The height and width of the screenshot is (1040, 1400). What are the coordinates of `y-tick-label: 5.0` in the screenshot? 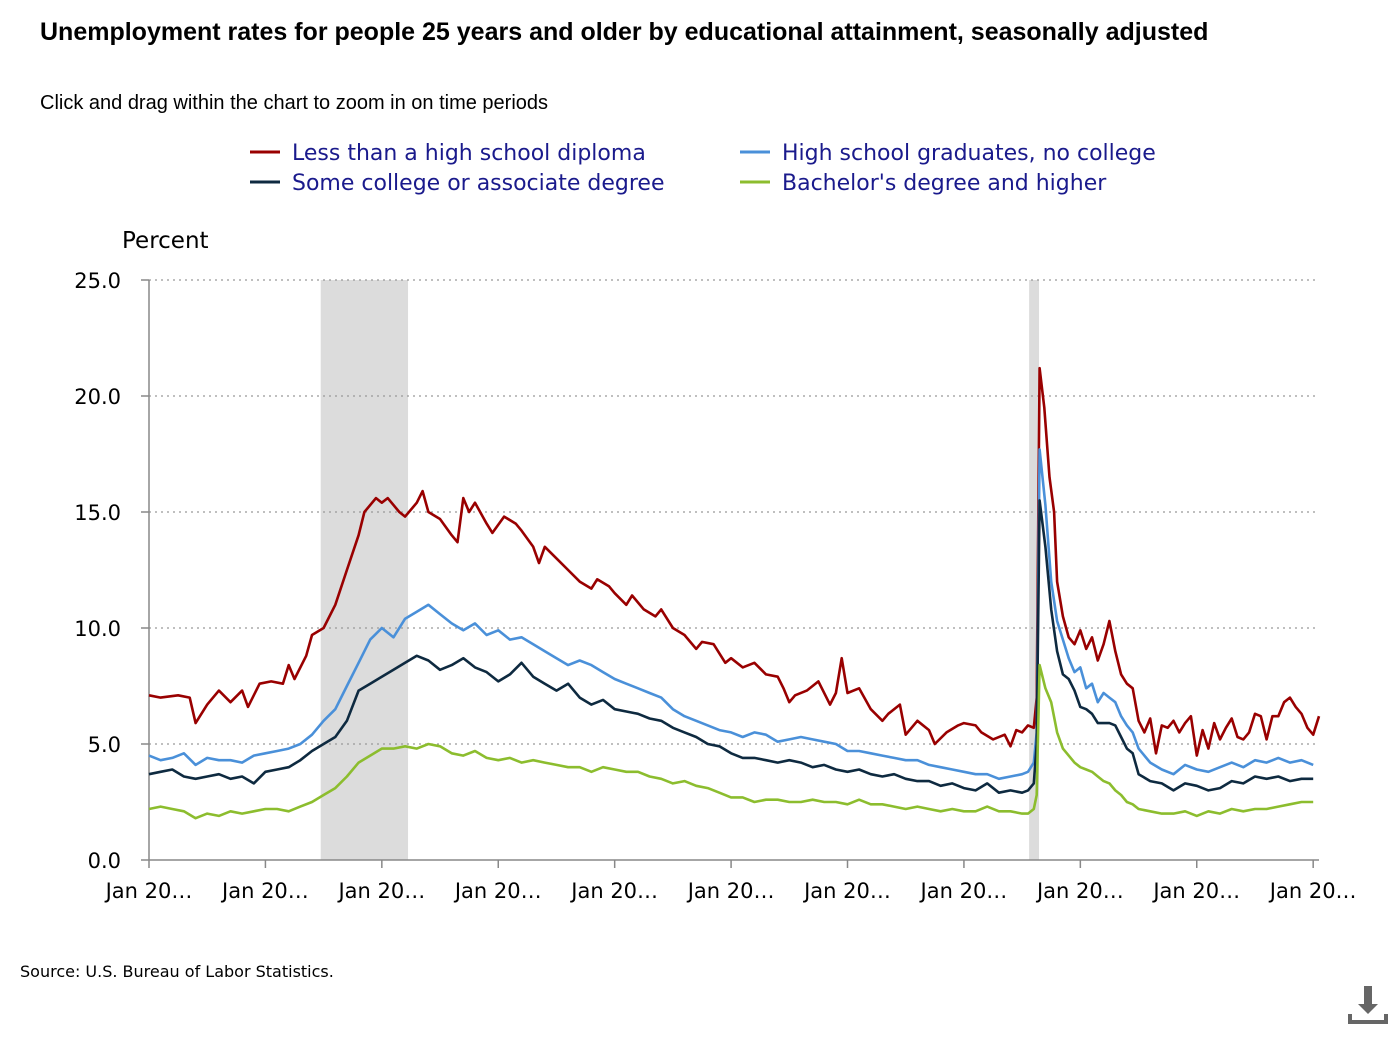 It's located at (104, 745).